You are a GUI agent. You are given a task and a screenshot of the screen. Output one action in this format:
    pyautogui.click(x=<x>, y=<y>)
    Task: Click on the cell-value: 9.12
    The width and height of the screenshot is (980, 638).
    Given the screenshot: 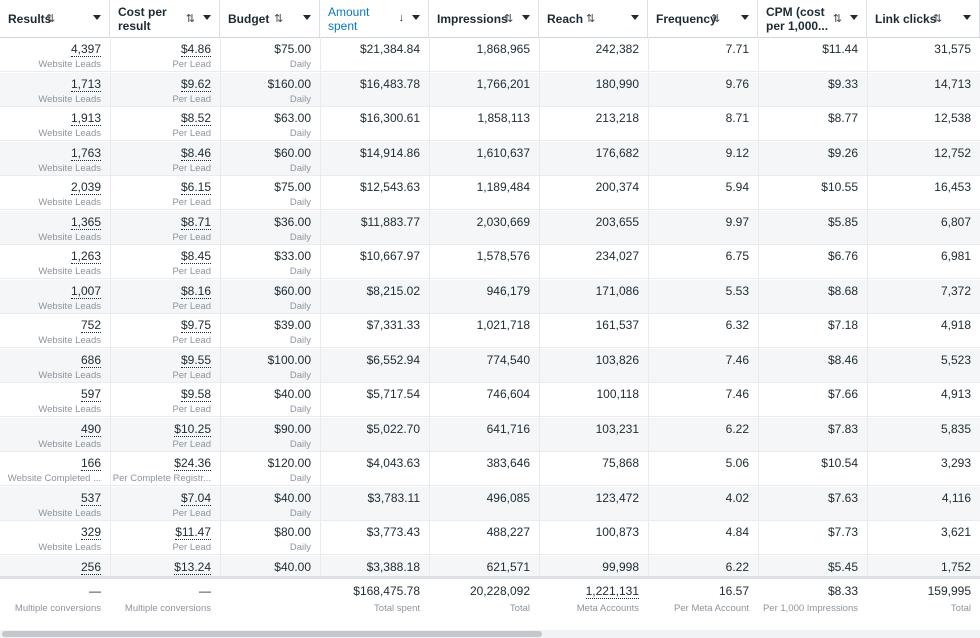 What is the action you would take?
    pyautogui.click(x=737, y=152)
    